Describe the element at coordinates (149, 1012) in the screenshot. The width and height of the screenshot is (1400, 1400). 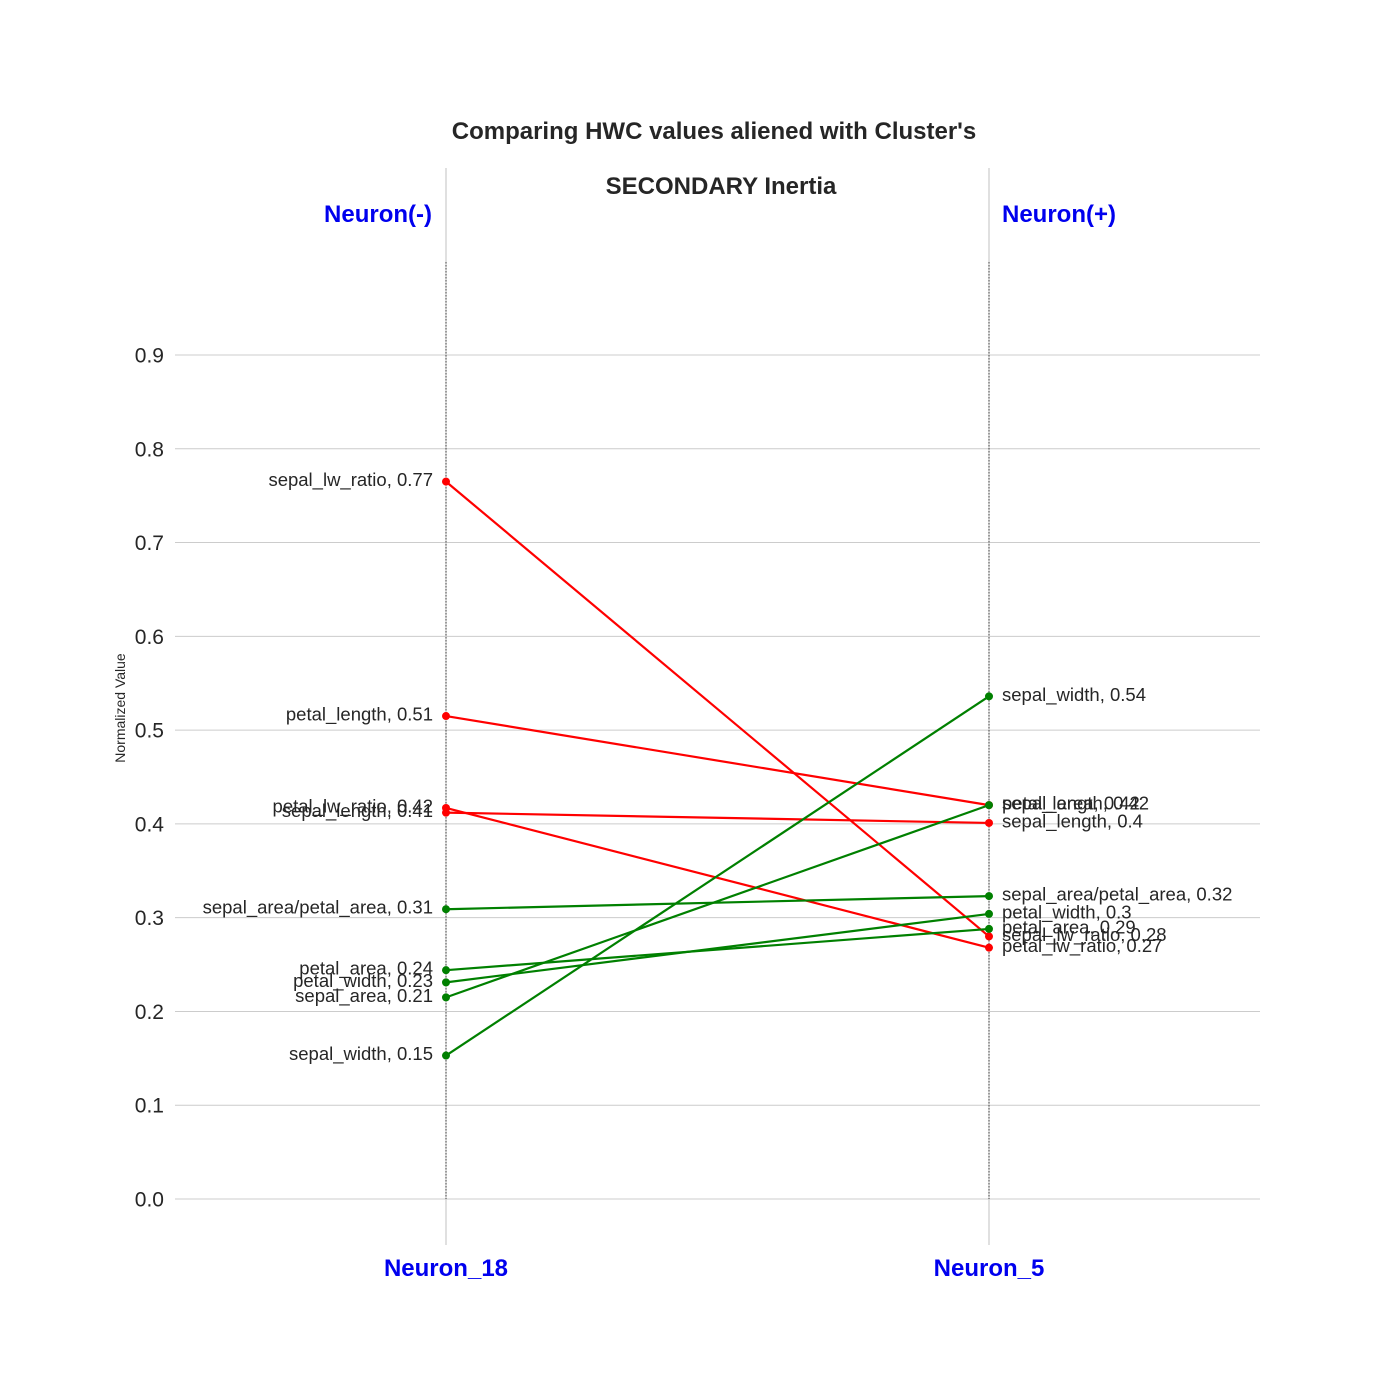
I see `y-tick-label: 0.2` at that location.